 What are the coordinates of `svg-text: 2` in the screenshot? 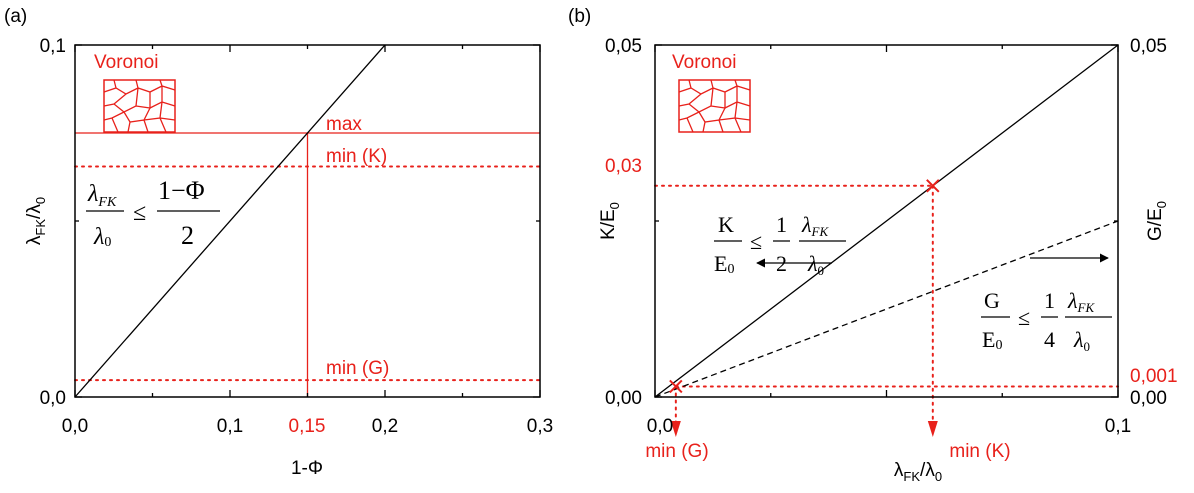 It's located at (187, 235).